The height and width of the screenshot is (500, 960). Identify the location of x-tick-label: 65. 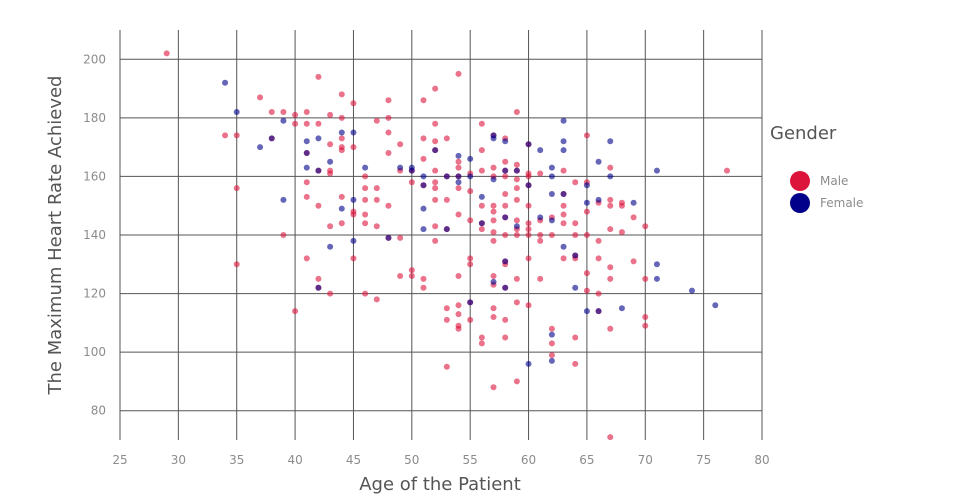
(586, 460).